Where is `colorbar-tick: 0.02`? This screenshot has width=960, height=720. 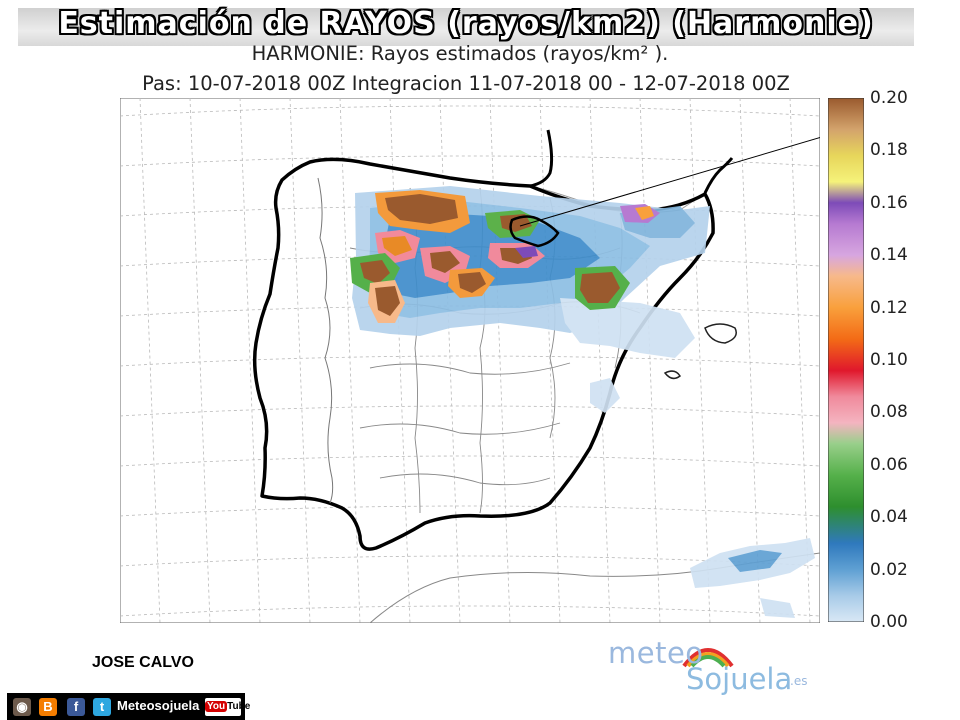
colorbar-tick: 0.02 is located at coordinates (889, 569).